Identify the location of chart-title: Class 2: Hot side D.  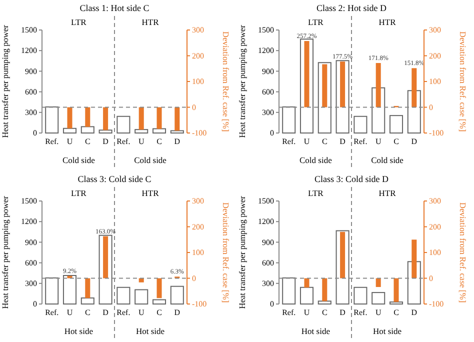
(351, 8).